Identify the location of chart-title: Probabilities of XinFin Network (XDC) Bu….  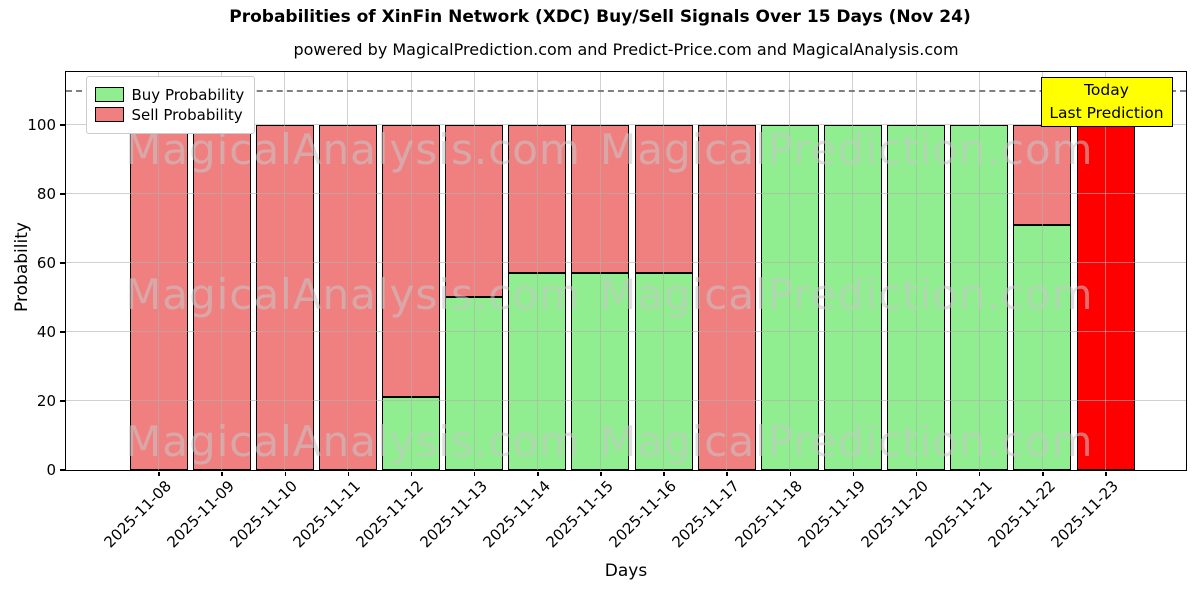
(600, 17).